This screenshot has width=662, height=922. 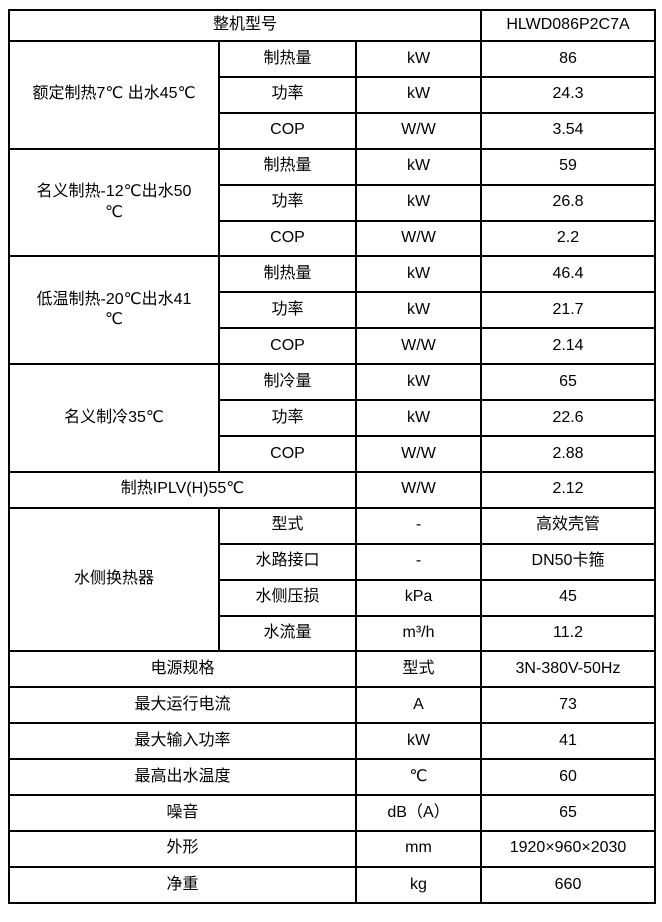 What do you see at coordinates (568, 885) in the screenshot?
I see `value-cell: 660` at bounding box center [568, 885].